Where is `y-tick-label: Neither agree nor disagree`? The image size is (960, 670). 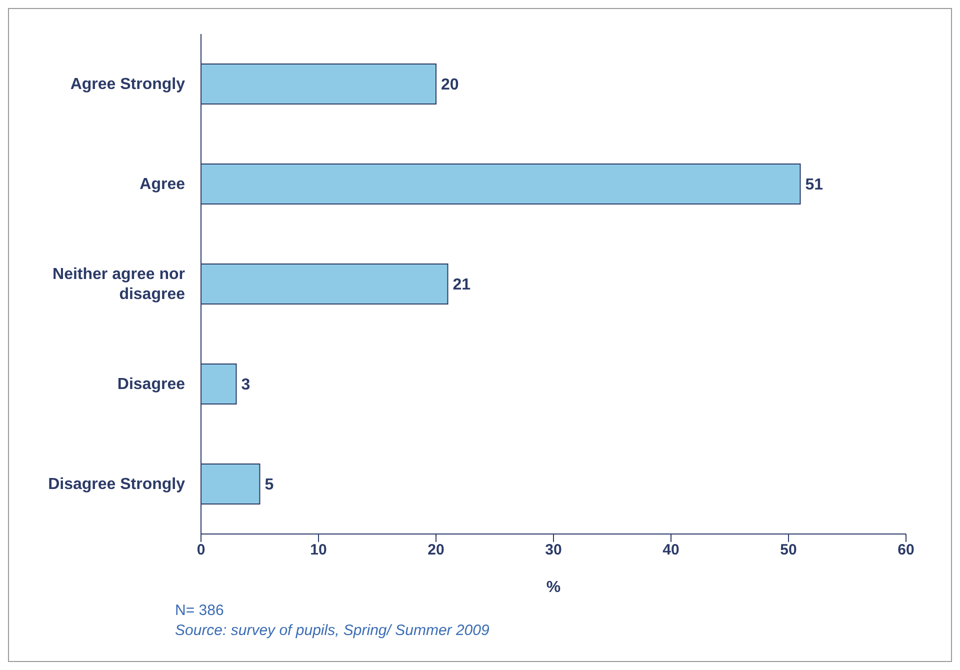 y-tick-label: Neither agree nor disagree is located at coordinates (119, 284).